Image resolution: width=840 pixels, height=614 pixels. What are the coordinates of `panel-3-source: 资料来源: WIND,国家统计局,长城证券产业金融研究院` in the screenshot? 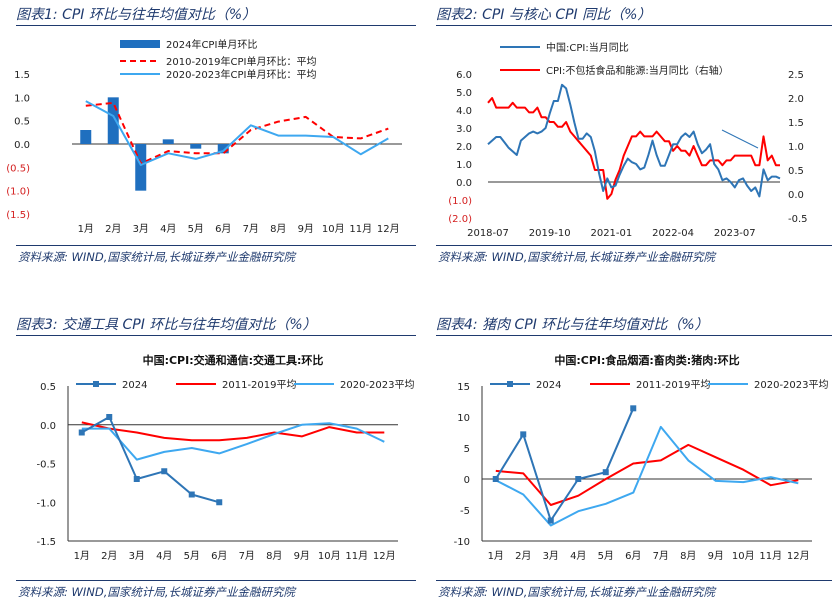 It's located at (157, 592).